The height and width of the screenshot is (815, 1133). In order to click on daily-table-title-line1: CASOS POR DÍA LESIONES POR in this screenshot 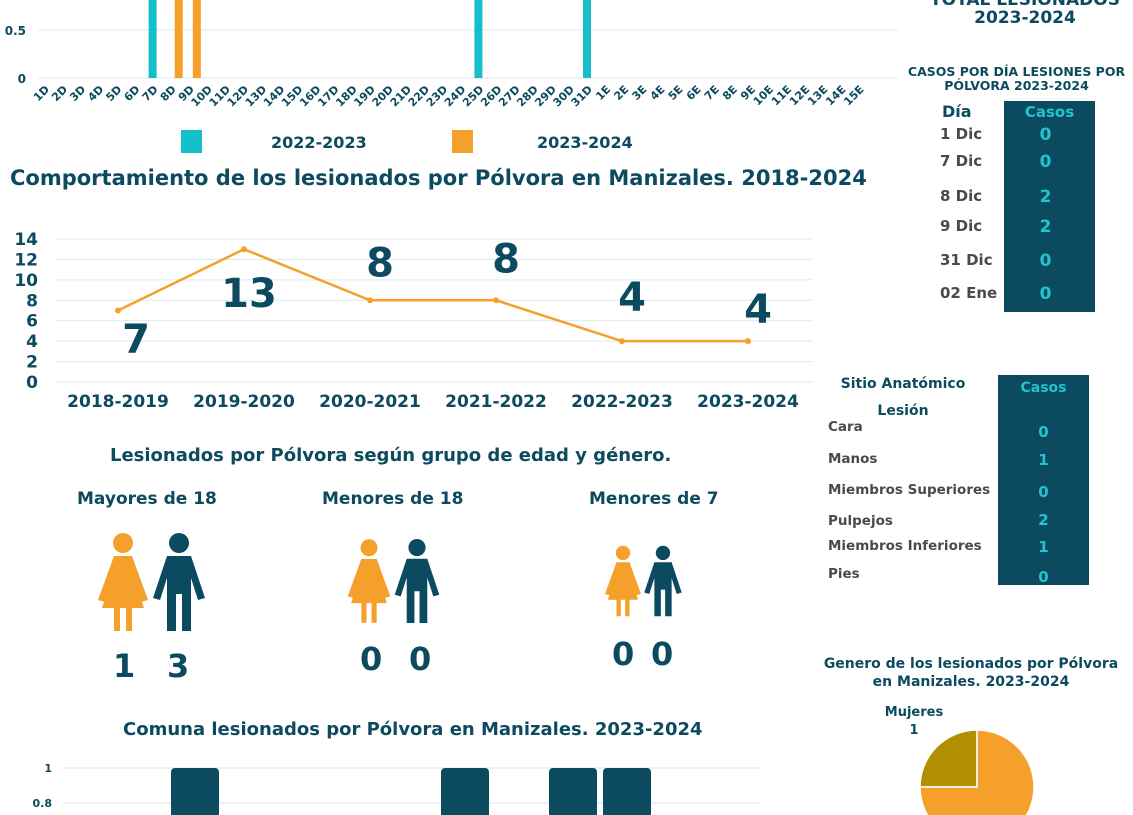, I will do `click(1016, 71)`.